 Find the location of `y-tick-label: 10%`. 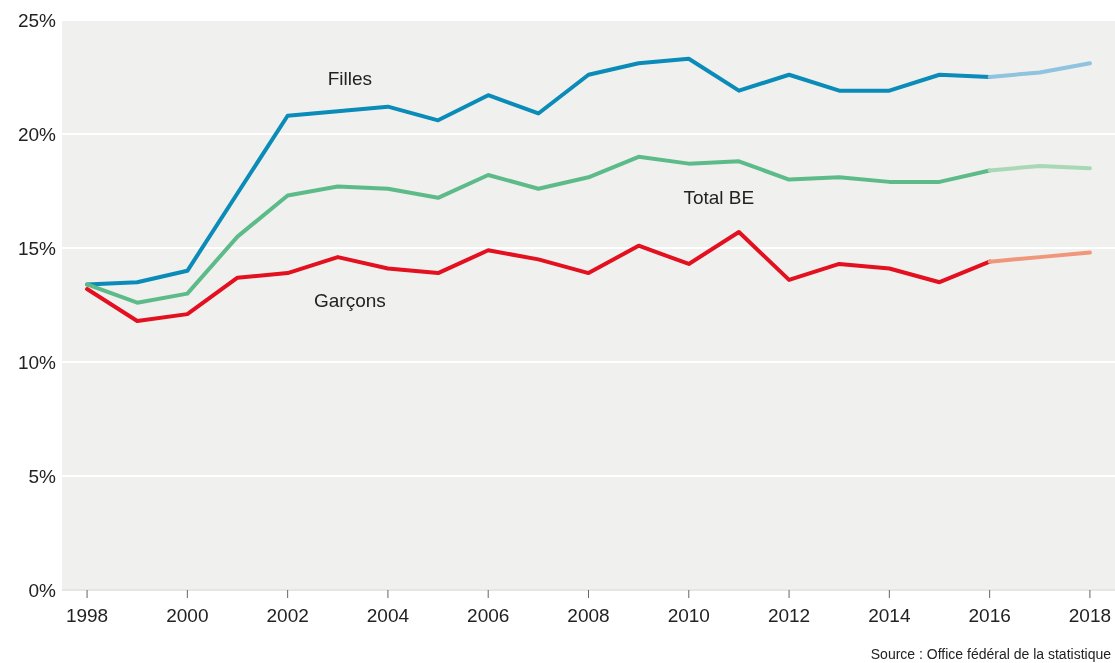

y-tick-label: 10% is located at coordinates (37, 362).